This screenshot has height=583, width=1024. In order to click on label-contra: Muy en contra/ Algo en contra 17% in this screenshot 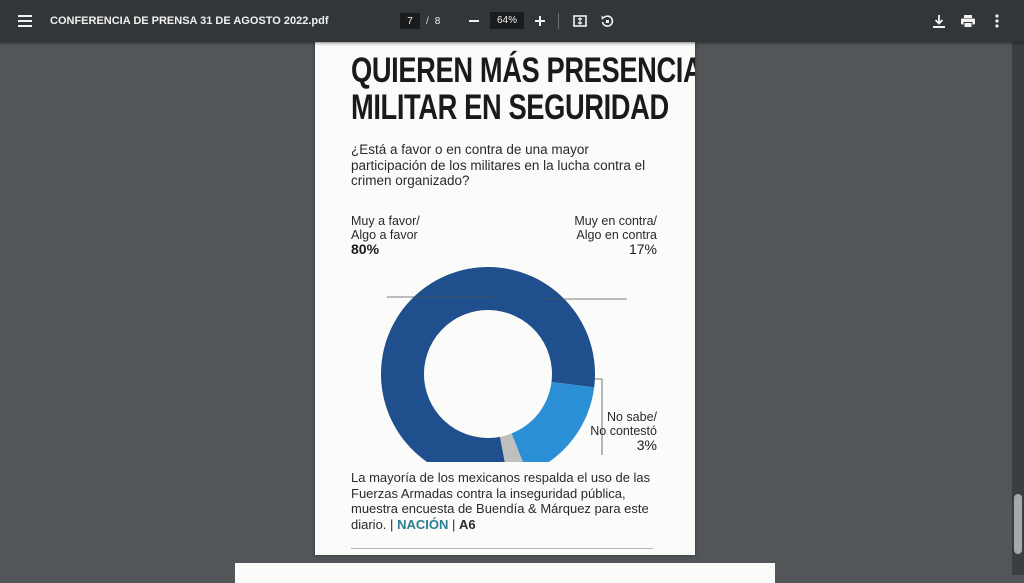, I will do `click(615, 235)`.